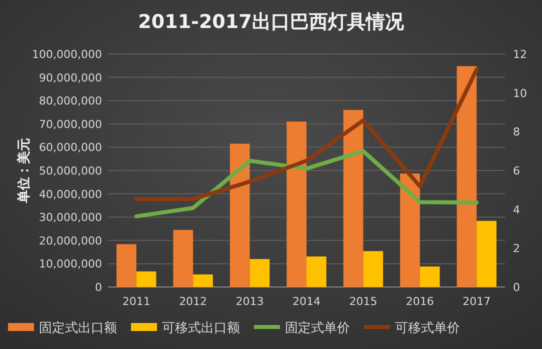  I want to click on x-tick-label: 2016, so click(420, 301).